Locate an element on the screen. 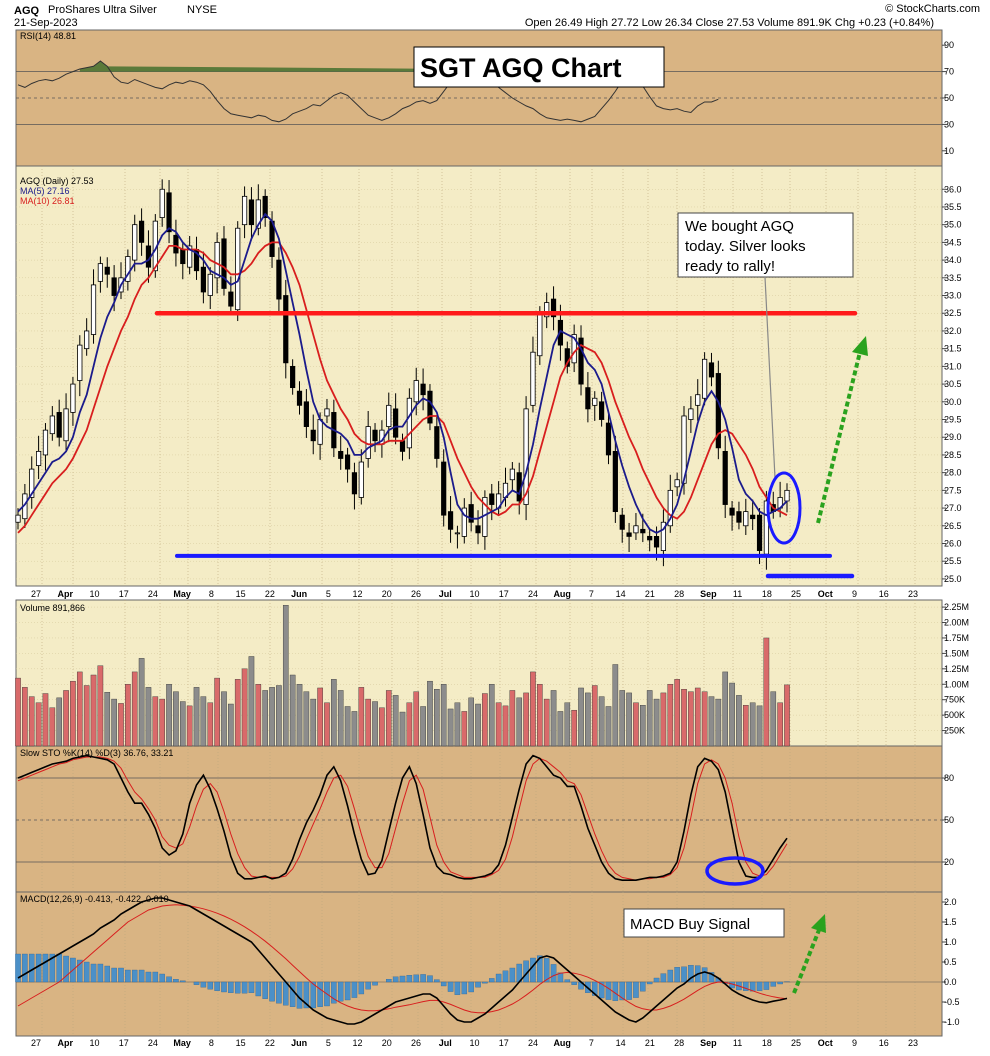 The width and height of the screenshot is (990, 1056). stochastic-tick-label: 80 is located at coordinates (949, 778).